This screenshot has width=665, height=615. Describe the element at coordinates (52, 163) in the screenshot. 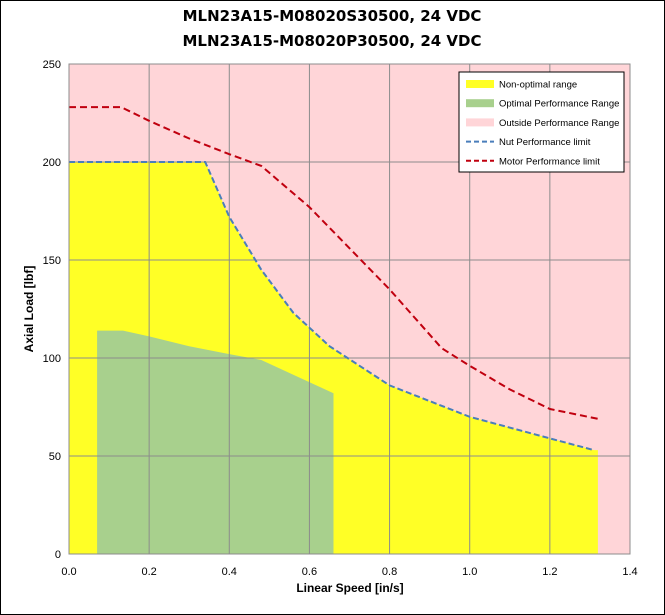

I see `y-tick-label: 200` at that location.